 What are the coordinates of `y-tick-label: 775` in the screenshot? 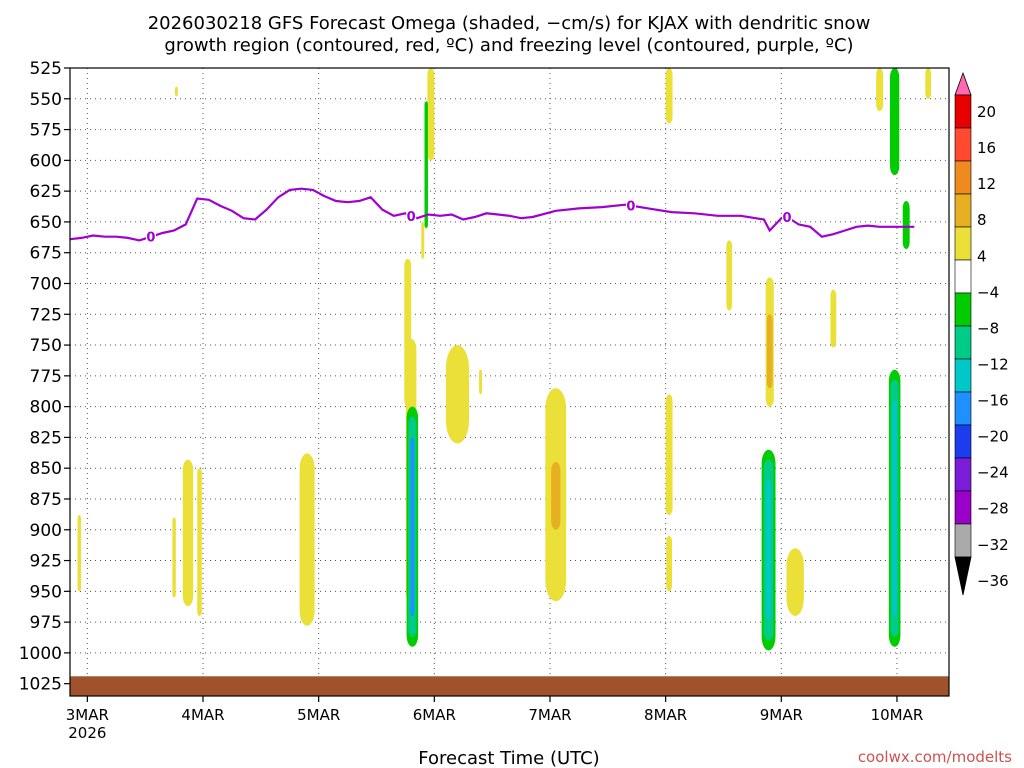 It's located at (46, 377).